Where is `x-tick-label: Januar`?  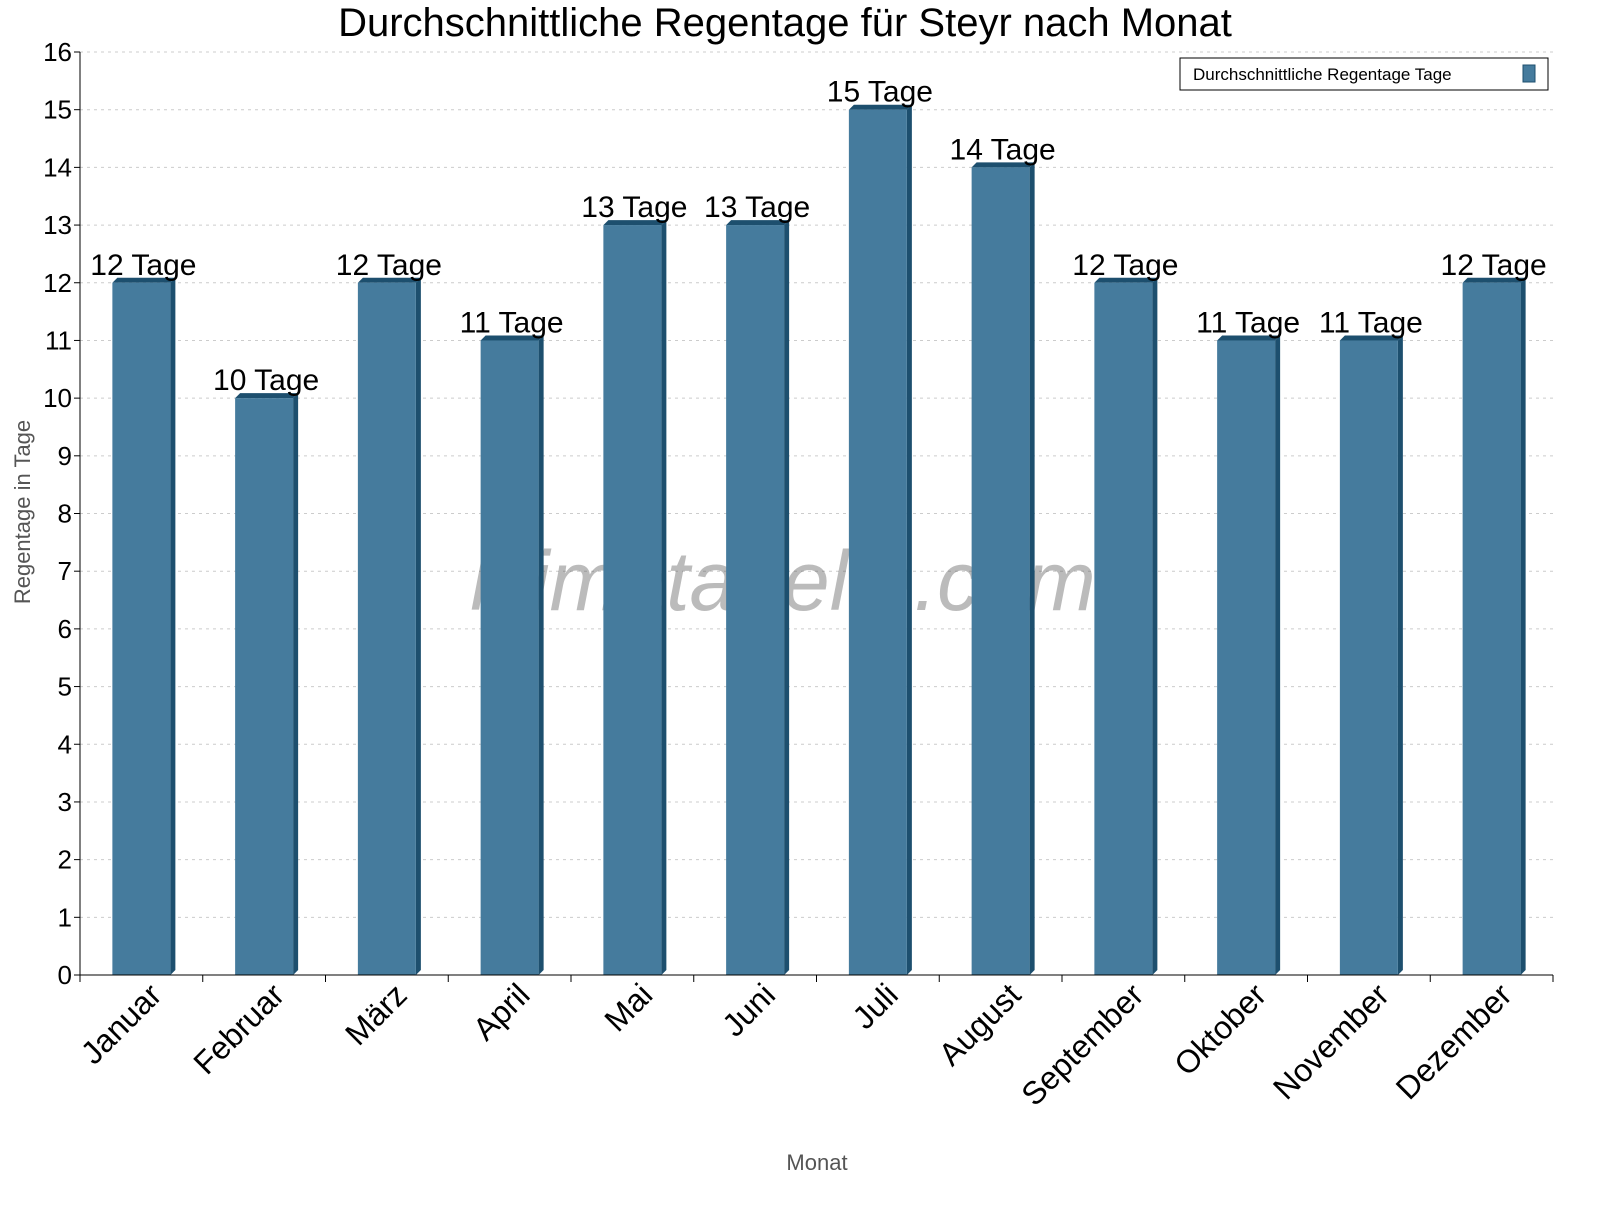 x-tick-label: Januar is located at coordinates (121, 1023).